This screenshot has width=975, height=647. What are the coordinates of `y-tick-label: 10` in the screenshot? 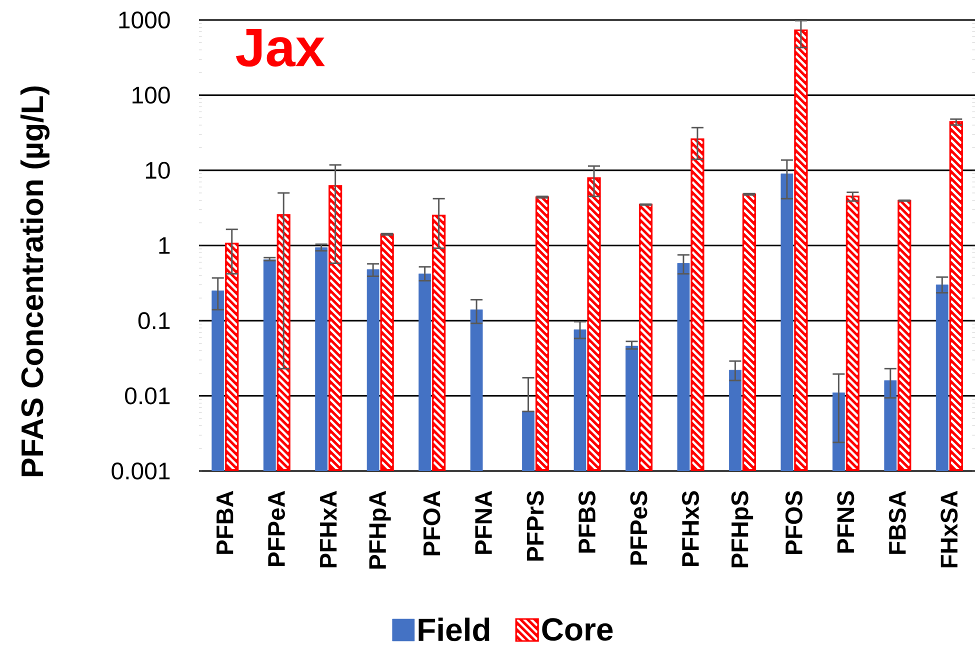 It's located at (158, 170).